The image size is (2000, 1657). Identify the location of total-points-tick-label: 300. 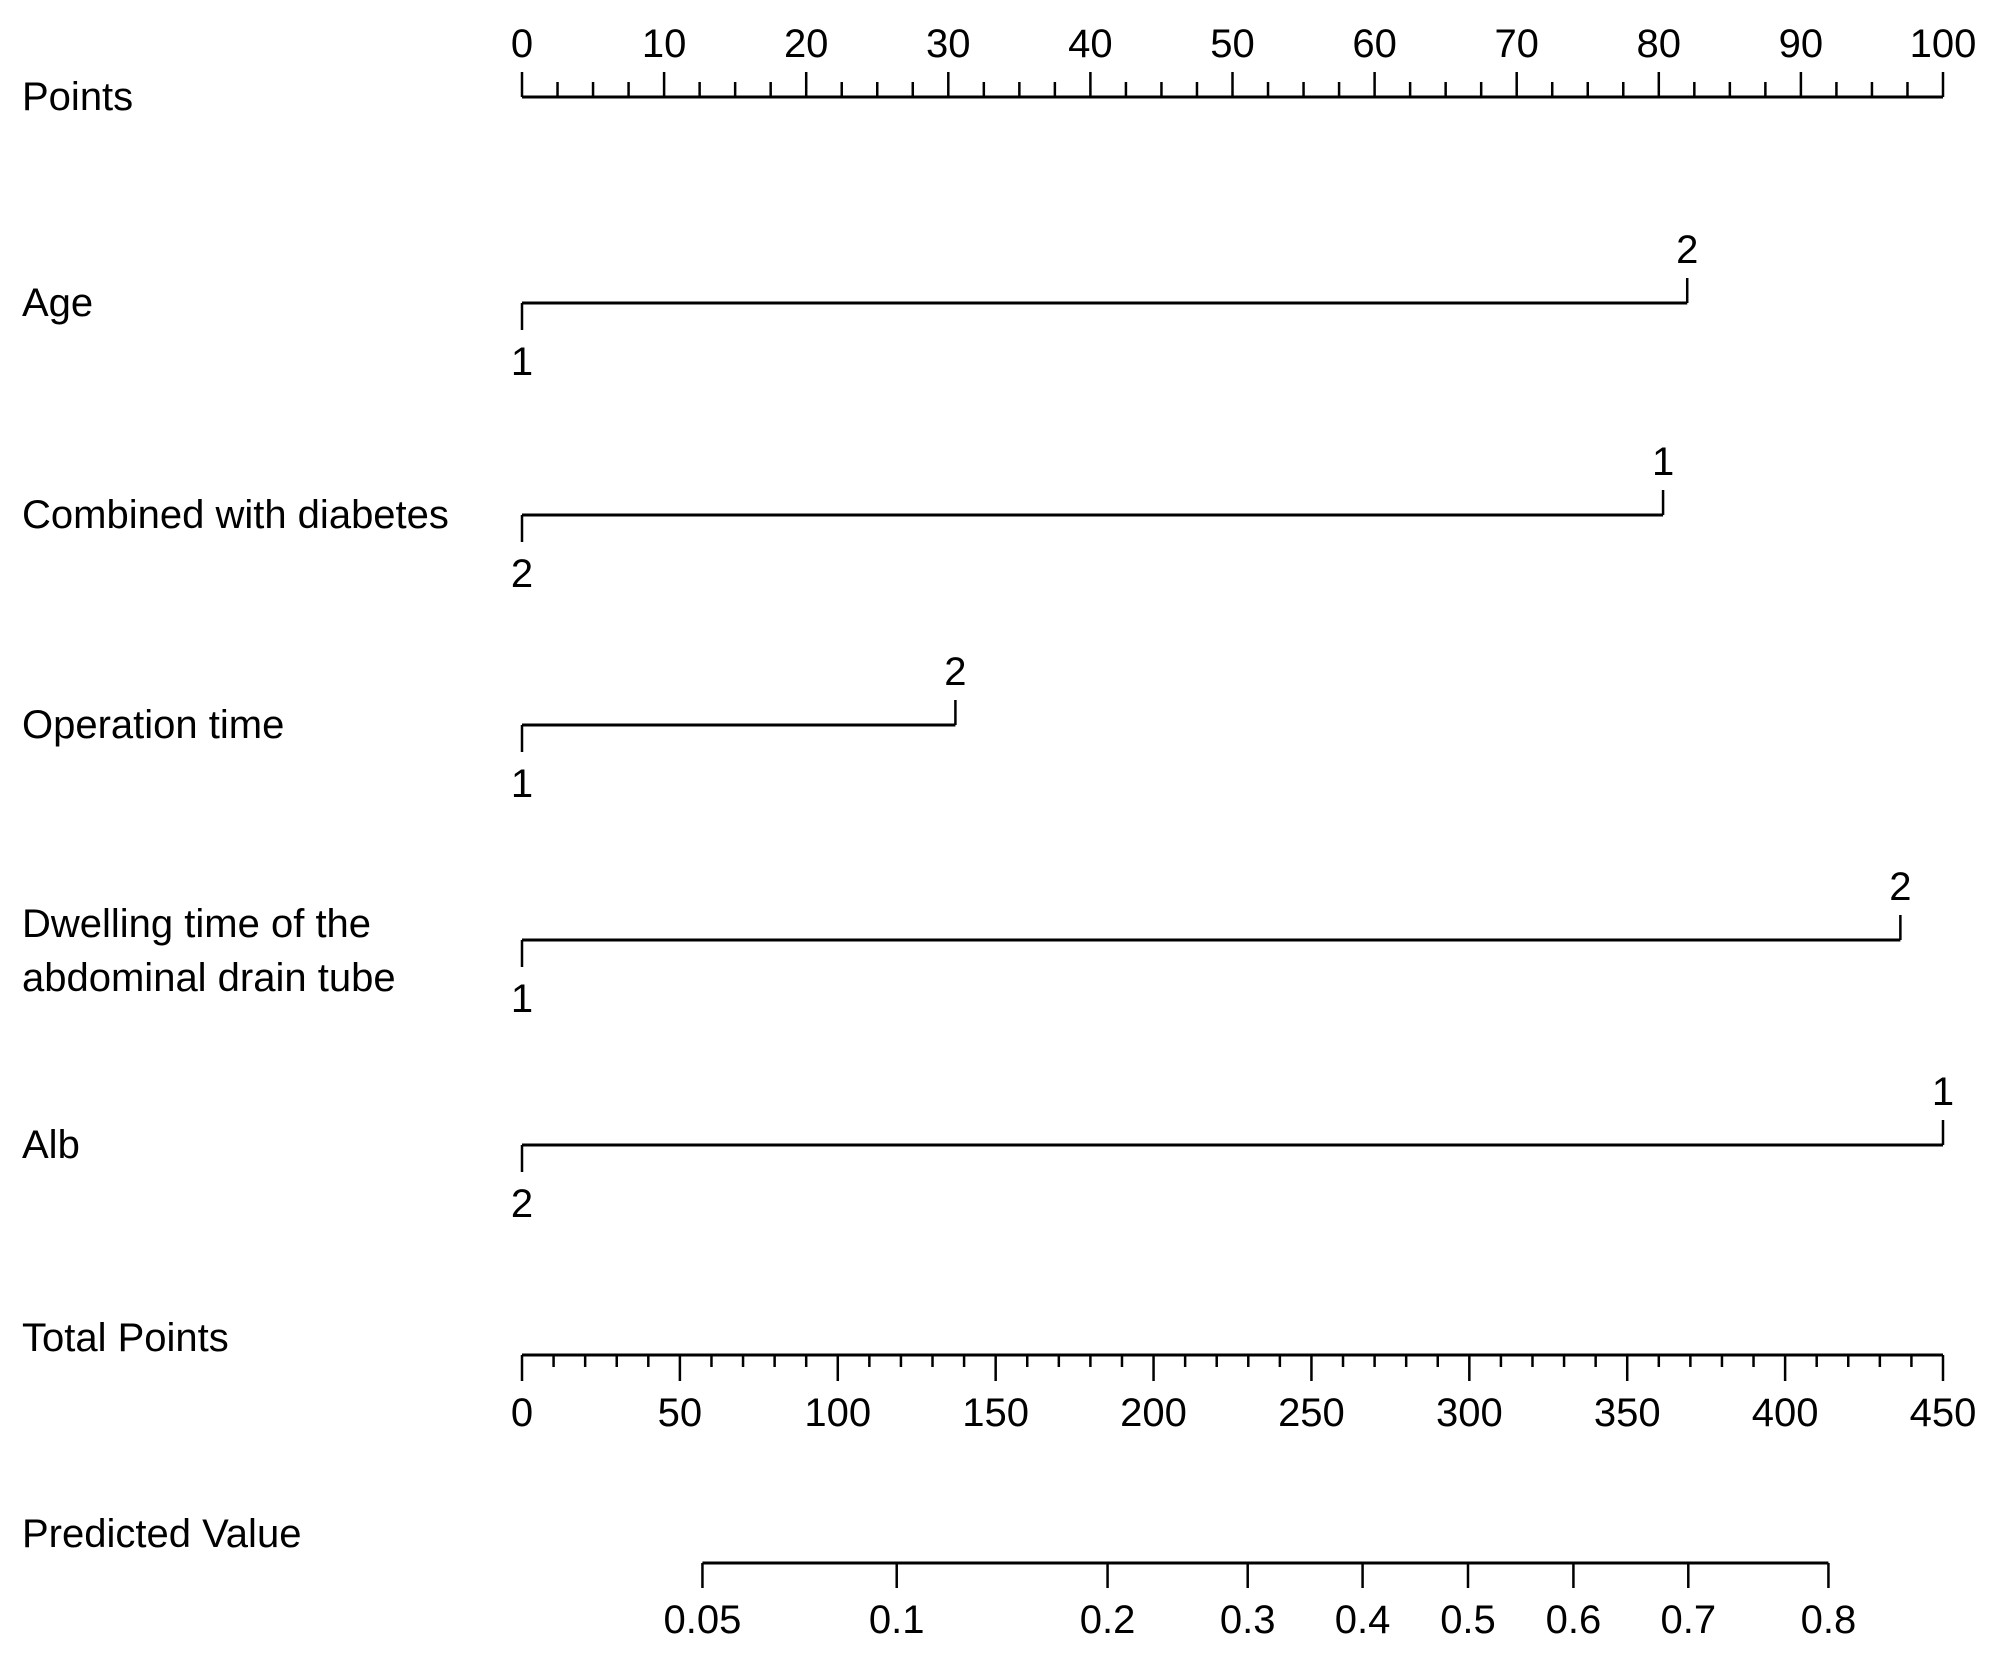
(1469, 1413).